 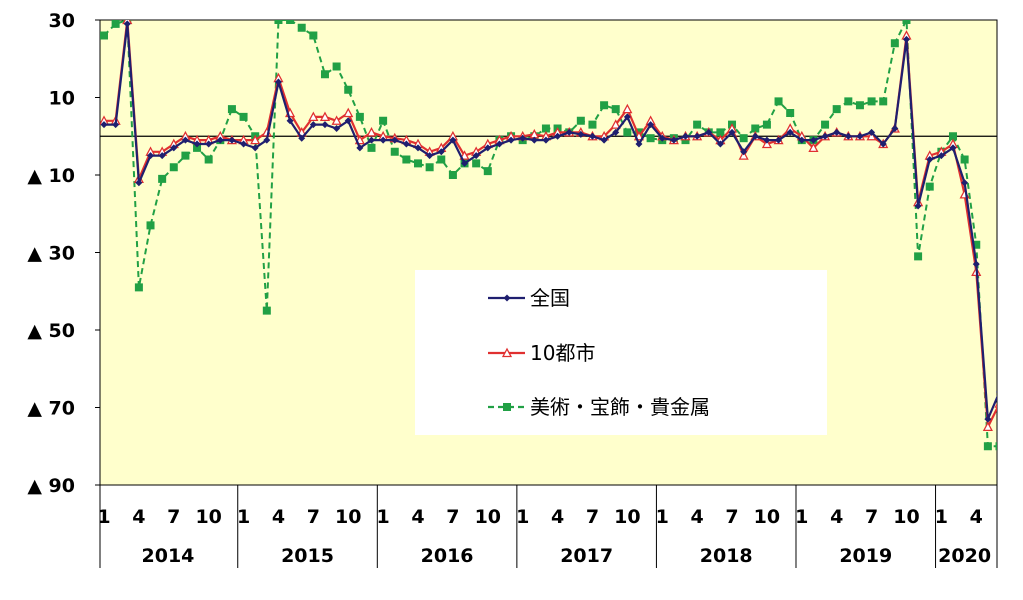 What do you see at coordinates (507, 407) in the screenshot?
I see `legend-marker` at bounding box center [507, 407].